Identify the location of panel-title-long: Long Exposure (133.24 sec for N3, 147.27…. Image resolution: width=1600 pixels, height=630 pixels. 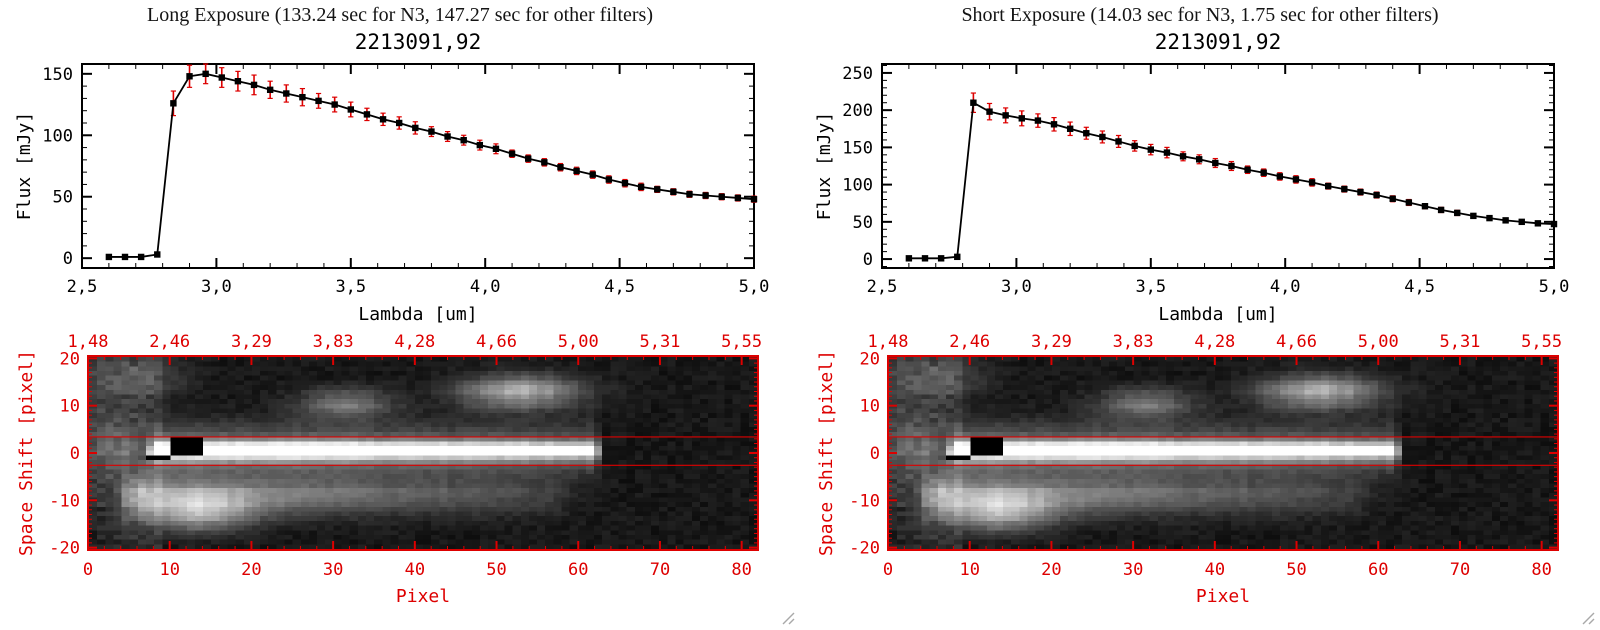
(400, 15).